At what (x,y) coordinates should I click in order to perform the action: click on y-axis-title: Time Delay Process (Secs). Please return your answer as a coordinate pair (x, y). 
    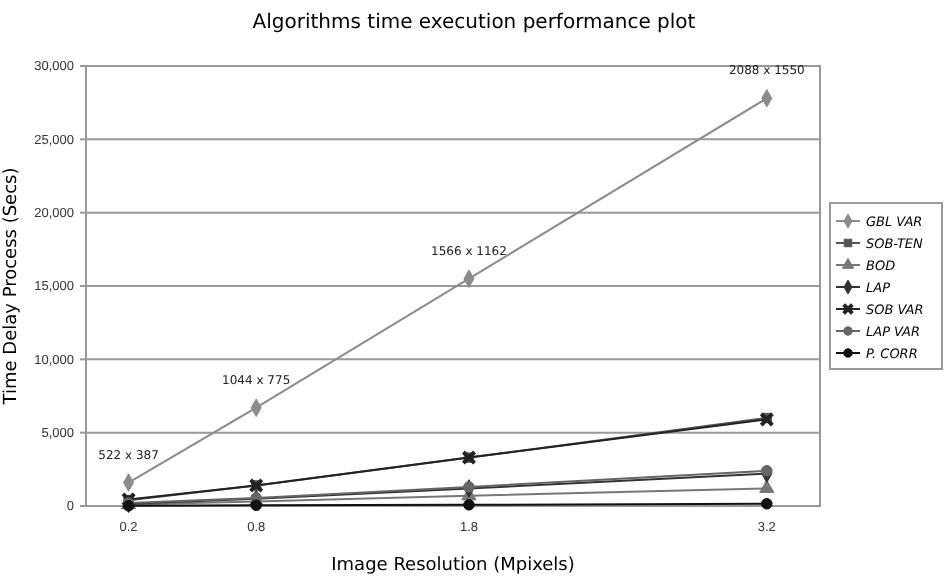
    Looking at the image, I should click on (12, 287).